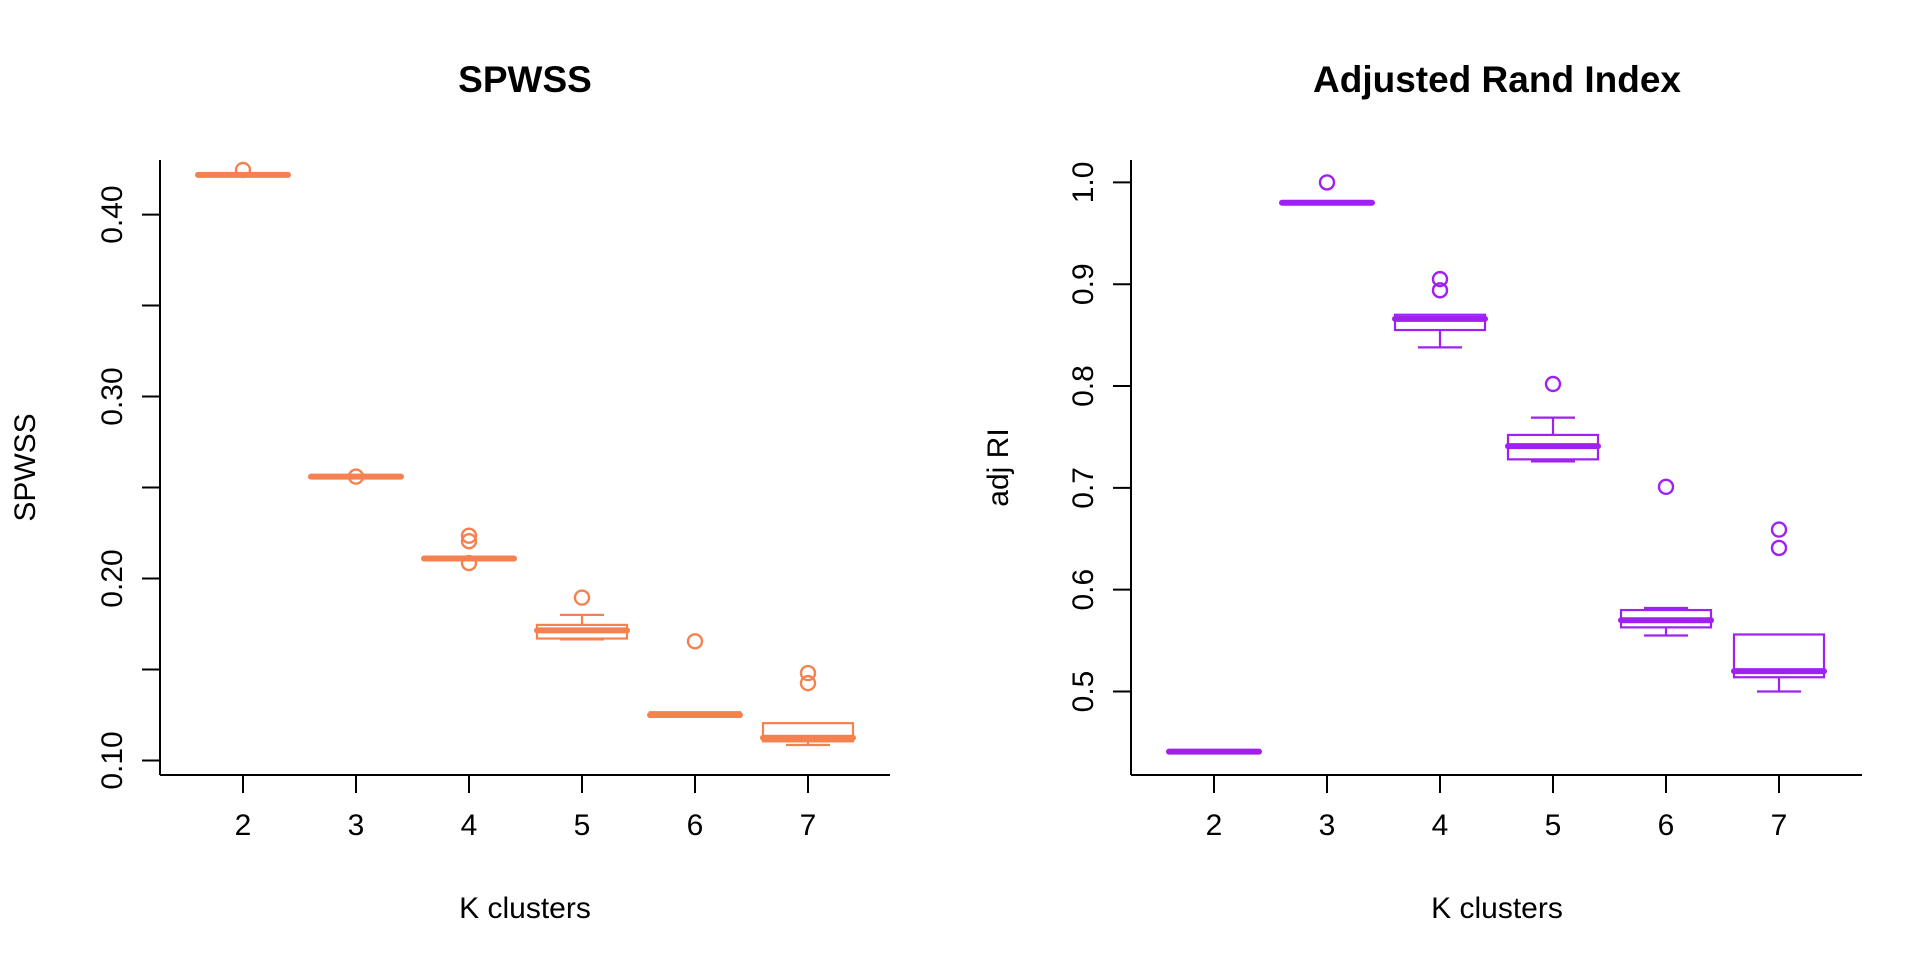  I want to click on chart-title: Adjusted Rand Index, so click(1497, 79).